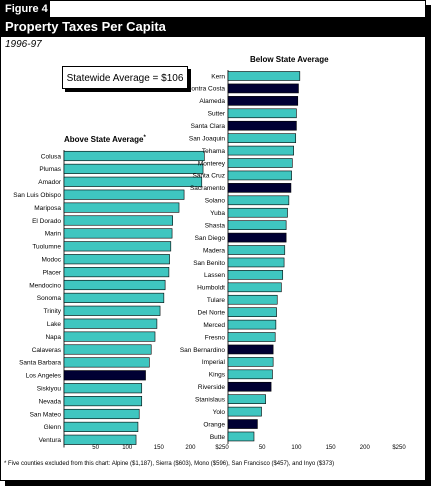  What do you see at coordinates (50, 169) in the screenshot?
I see `above-category-label: Plumas` at bounding box center [50, 169].